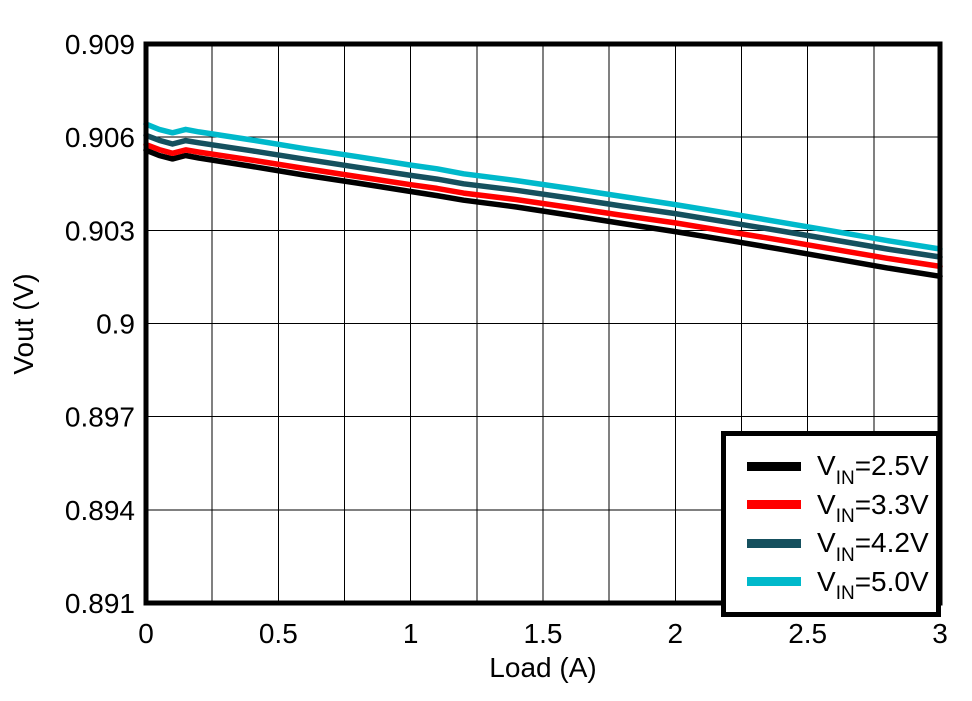 The image size is (972, 701). What do you see at coordinates (543, 667) in the screenshot?
I see `x-axis-title: Load (A)` at bounding box center [543, 667].